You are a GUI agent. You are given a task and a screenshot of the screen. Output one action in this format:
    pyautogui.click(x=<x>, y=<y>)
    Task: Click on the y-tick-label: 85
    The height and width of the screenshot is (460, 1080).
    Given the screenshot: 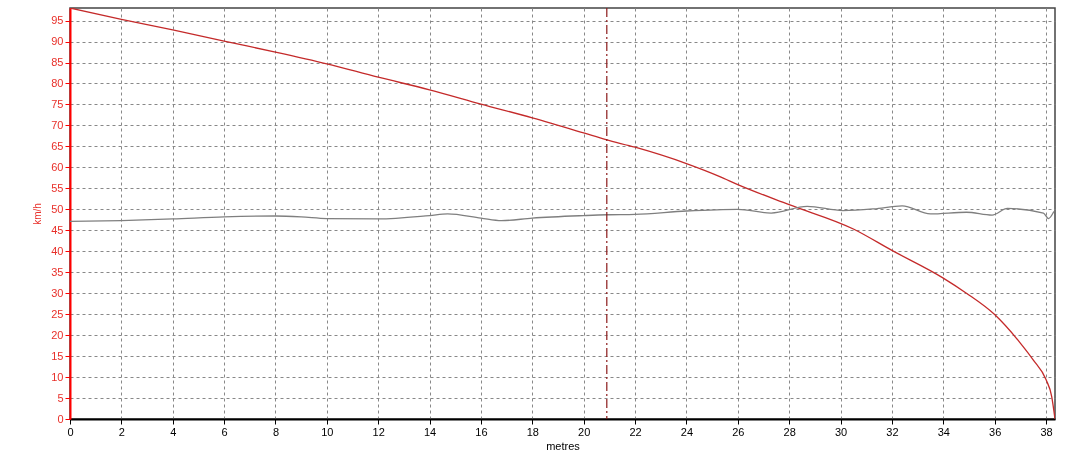 What is the action you would take?
    pyautogui.click(x=57, y=62)
    